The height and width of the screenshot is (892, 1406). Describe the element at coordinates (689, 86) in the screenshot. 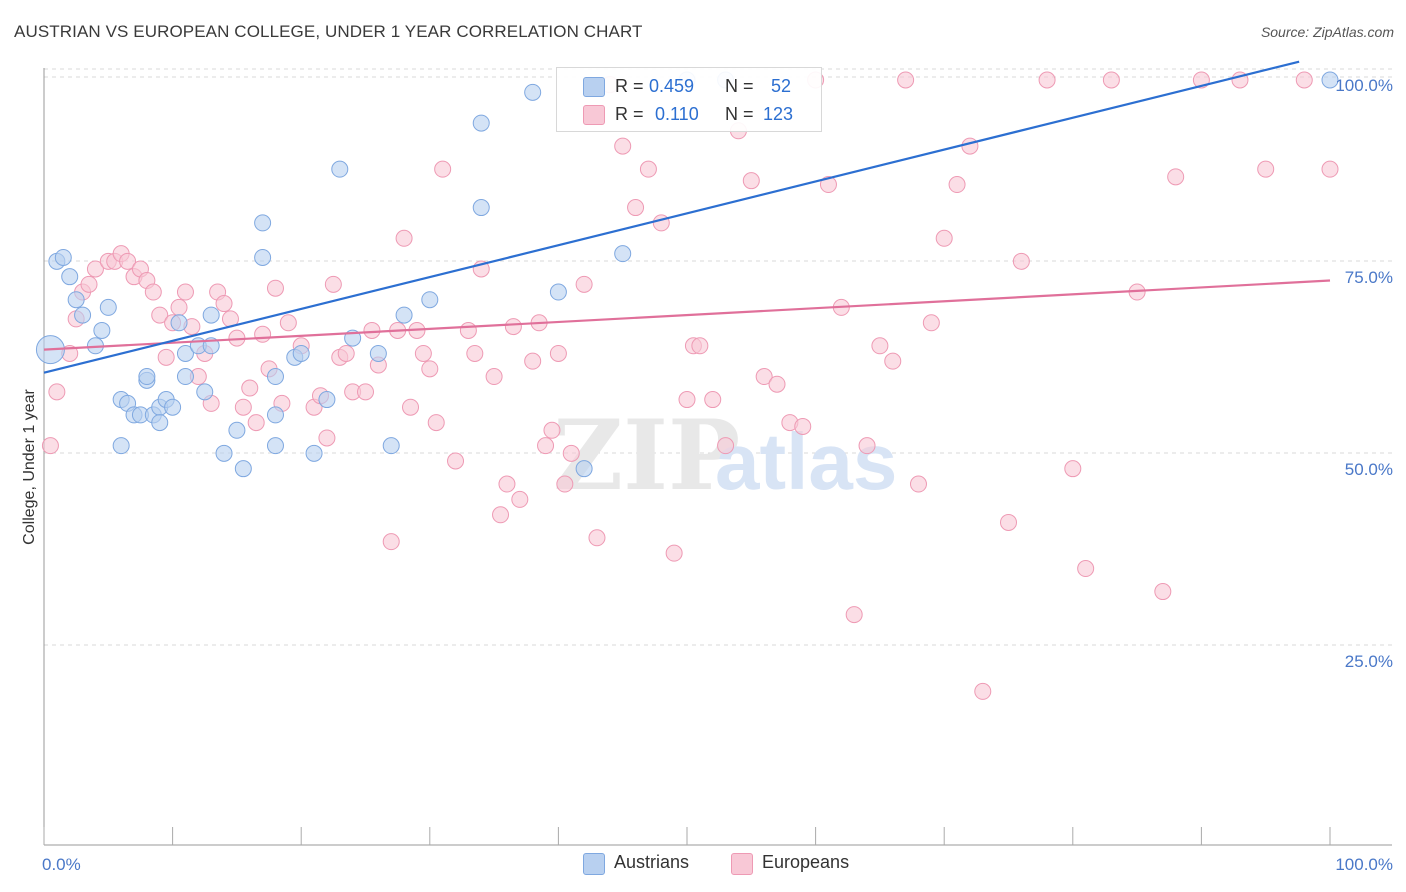

I see `legend-row-austrians: R = 0.459 N = 52` at that location.